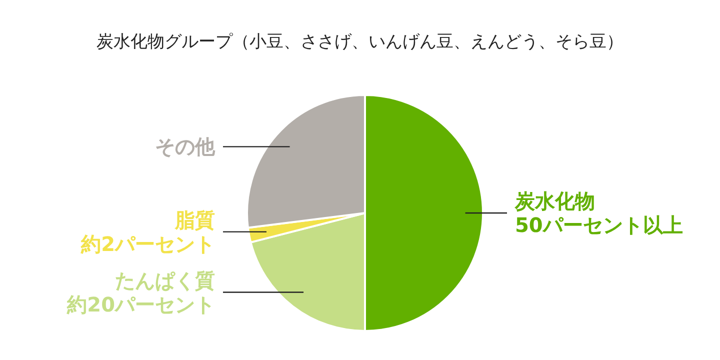 The width and height of the screenshot is (720, 360). Describe the element at coordinates (194, 220) in the screenshot. I see `slice-label: 脂質` at that location.